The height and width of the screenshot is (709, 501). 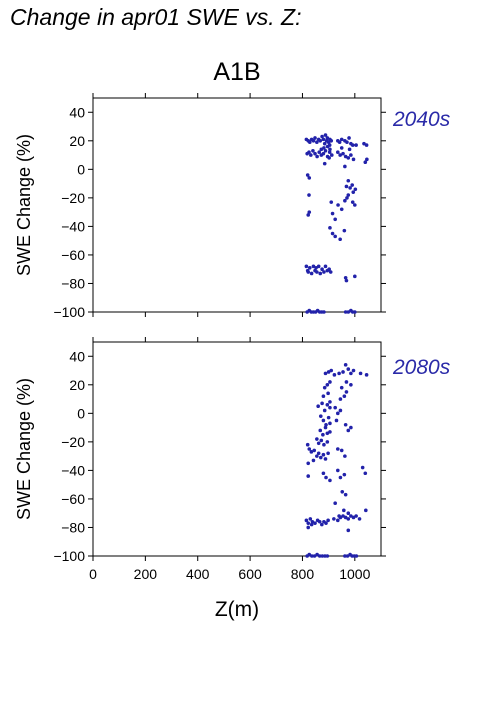 What do you see at coordinates (73, 198) in the screenshot?
I see `y-tick-label: −20` at bounding box center [73, 198].